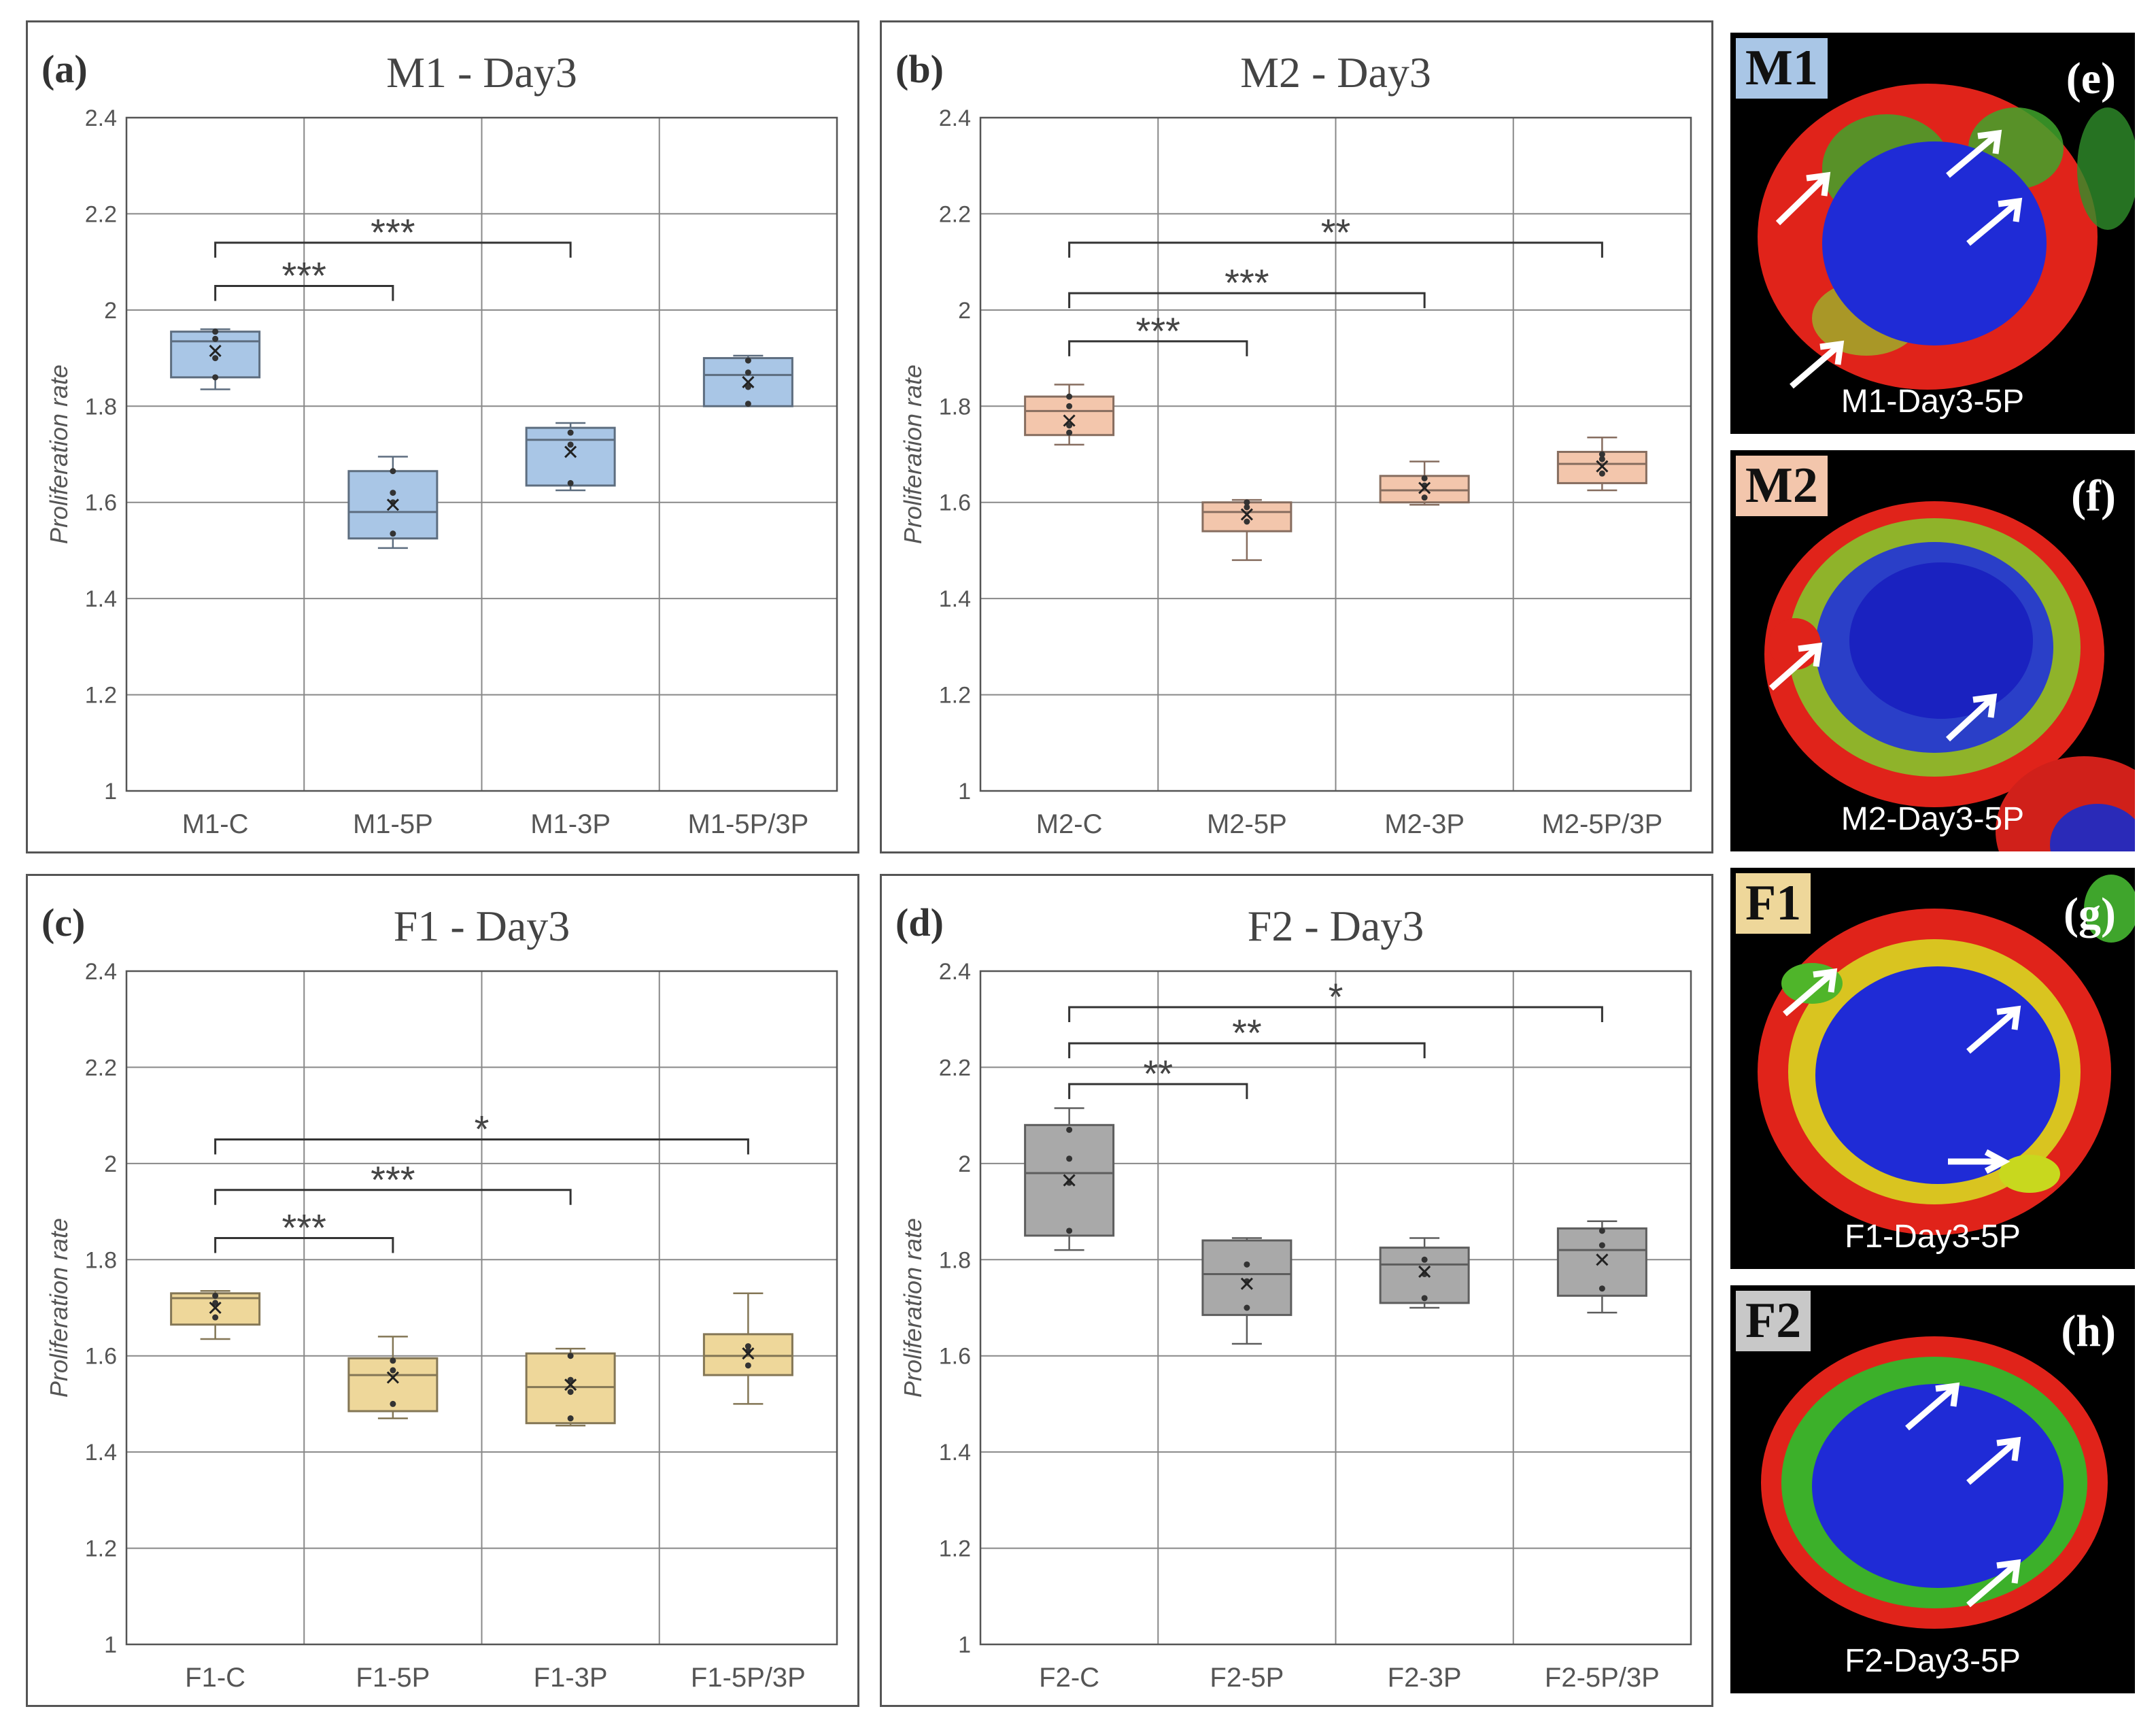  Describe the element at coordinates (2091, 78) in the screenshot. I see `panel-label: (e)` at that location.